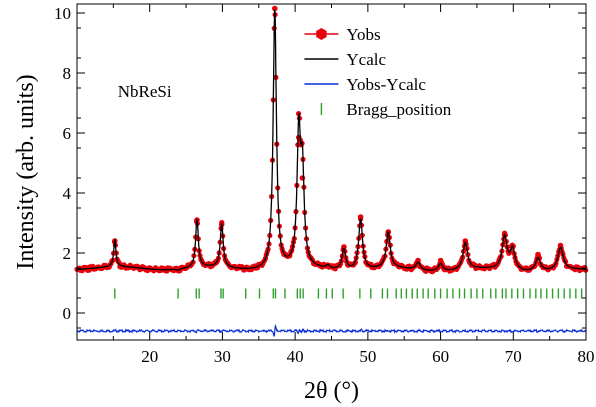 This screenshot has width=596, height=407. I want to click on x-tick-label: 20, so click(149, 356).